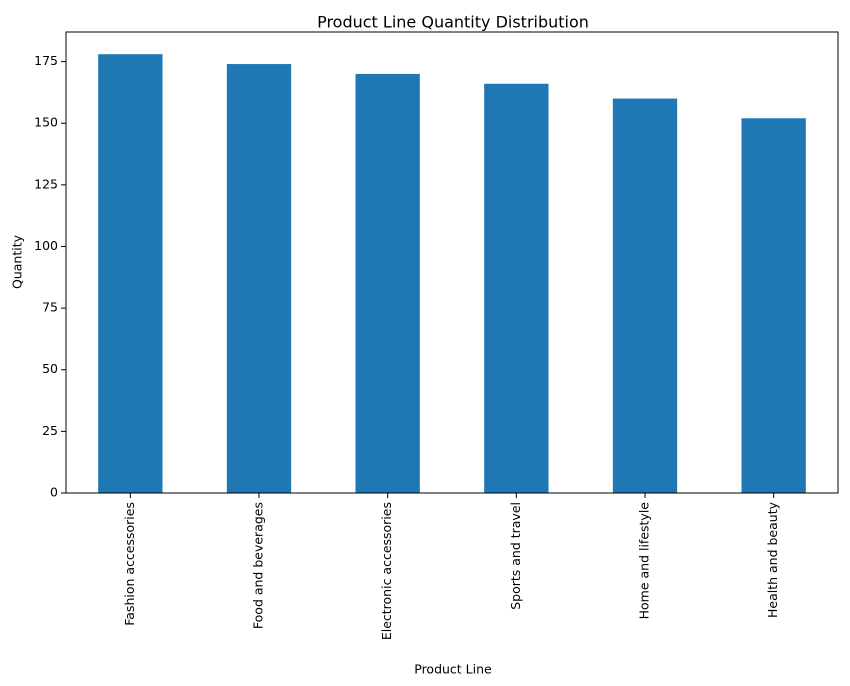  Describe the element at coordinates (386, 571) in the screenshot. I see `x-tick-label: Electronic accessories` at that location.